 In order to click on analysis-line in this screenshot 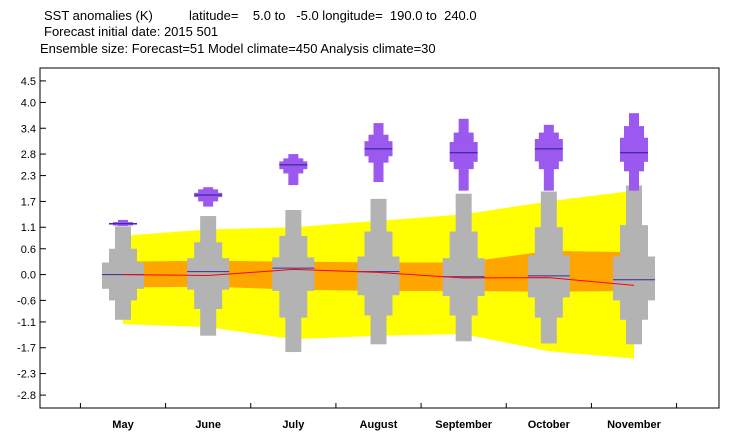, I will do `click(378, 277)`.